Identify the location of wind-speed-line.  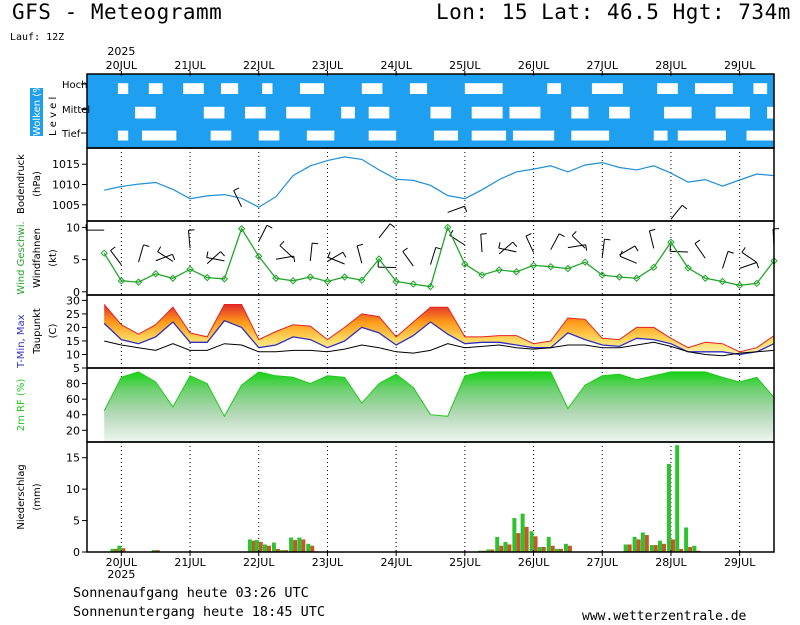
(439, 256).